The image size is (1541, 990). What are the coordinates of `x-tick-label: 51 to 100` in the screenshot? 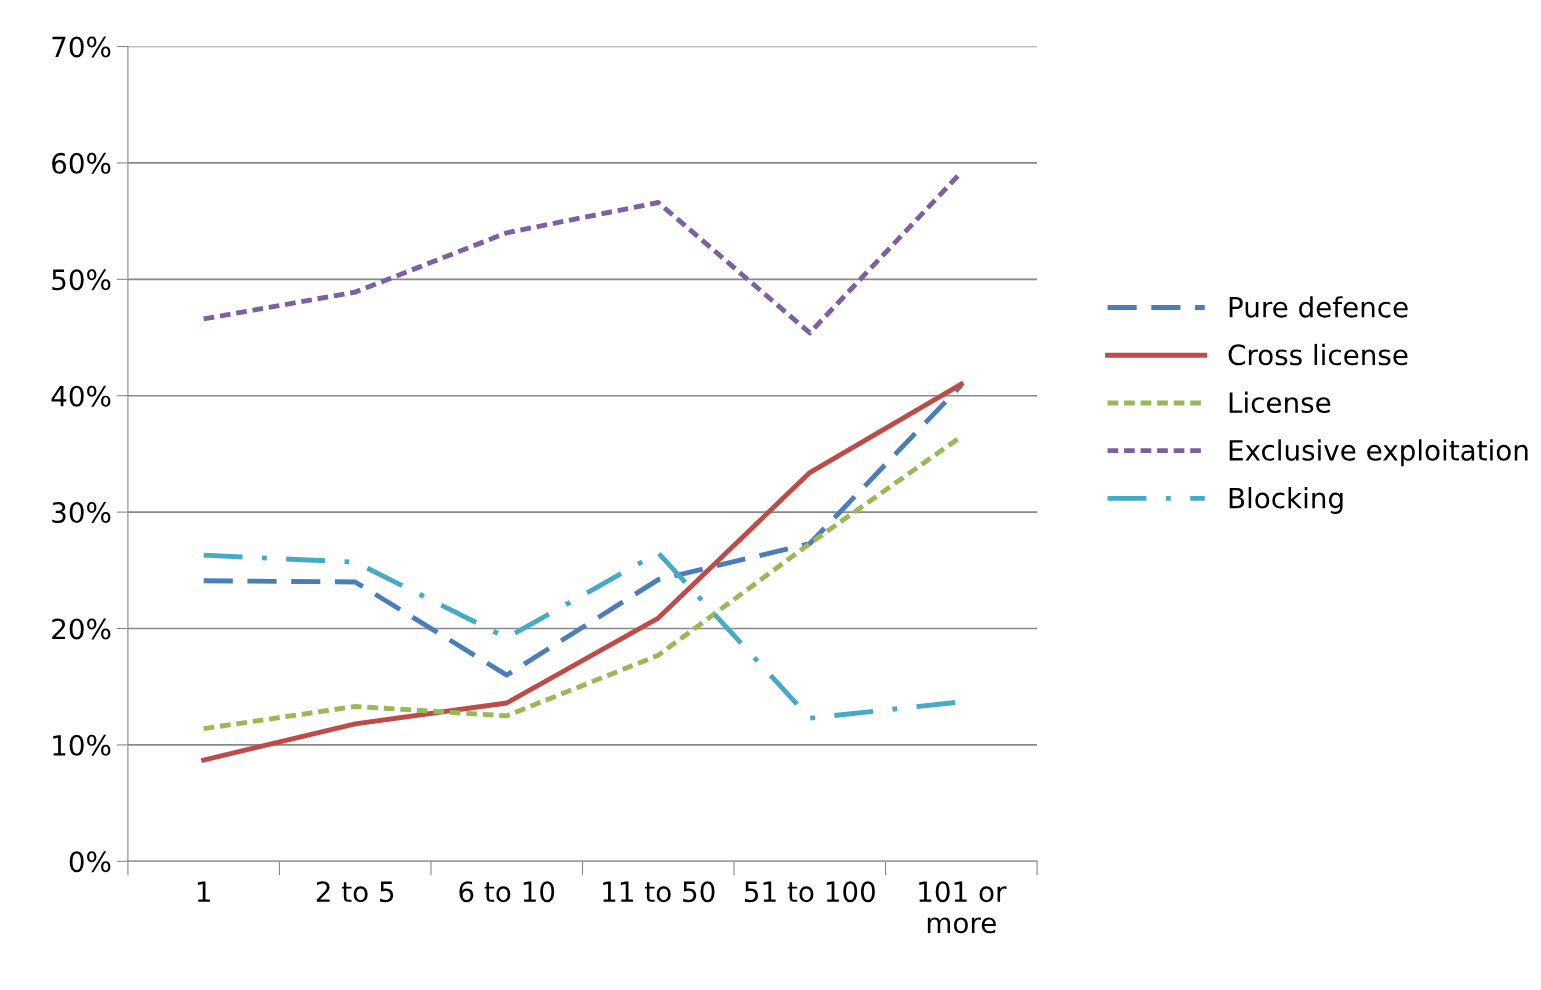 It's located at (809, 892).